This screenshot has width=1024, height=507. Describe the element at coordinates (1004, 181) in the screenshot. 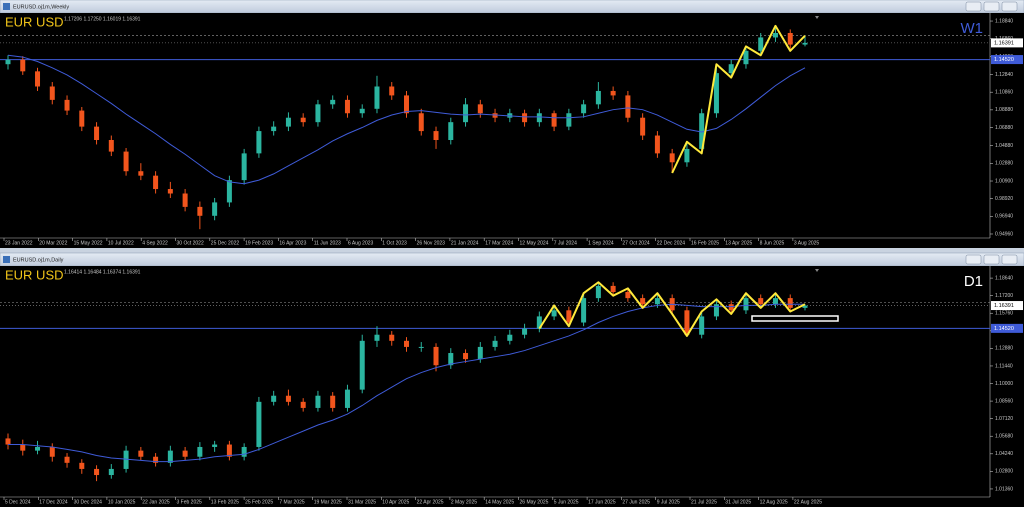

I see `y-tick-label: 1.00900` at that location.